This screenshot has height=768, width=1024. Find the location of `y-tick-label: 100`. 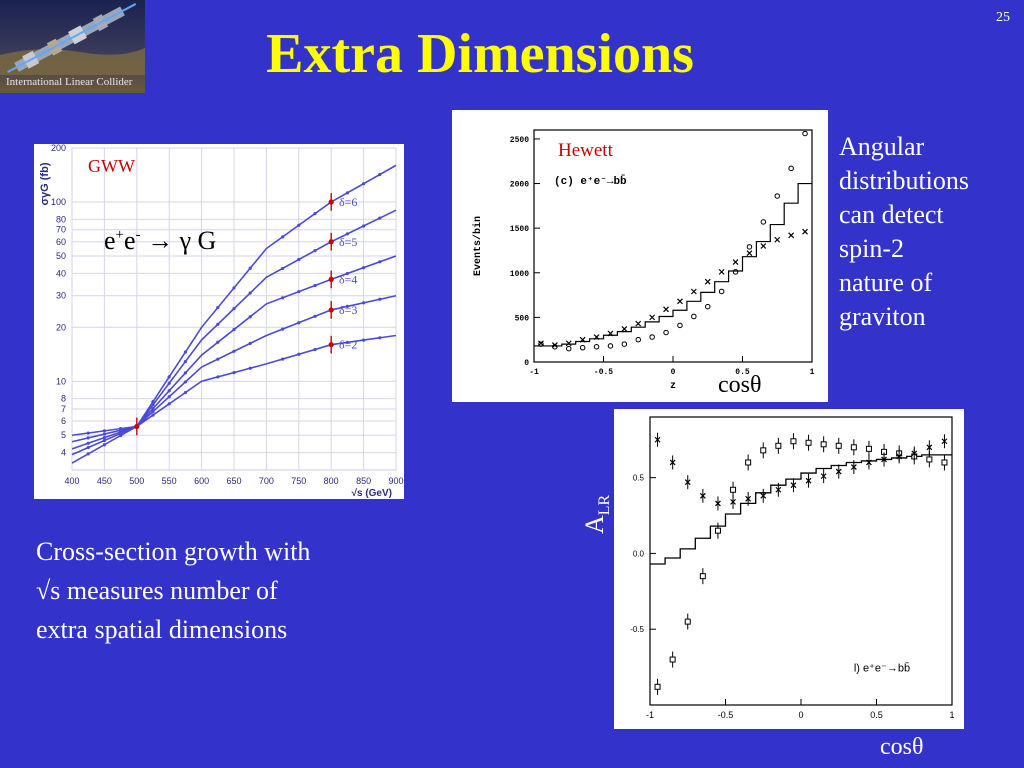

y-tick-label: 100 is located at coordinates (58, 202).